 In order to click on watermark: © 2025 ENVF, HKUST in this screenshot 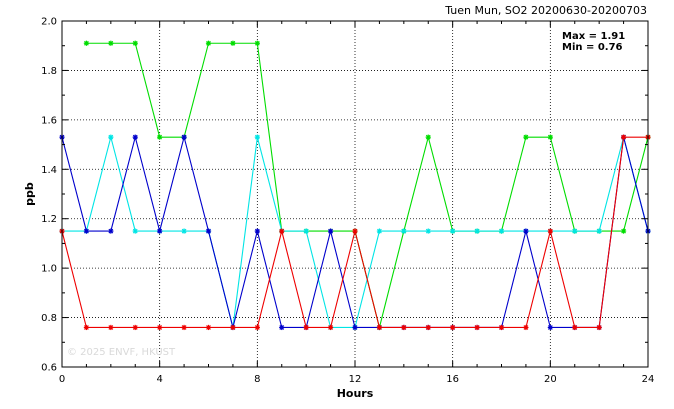, I will do `click(121, 352)`.